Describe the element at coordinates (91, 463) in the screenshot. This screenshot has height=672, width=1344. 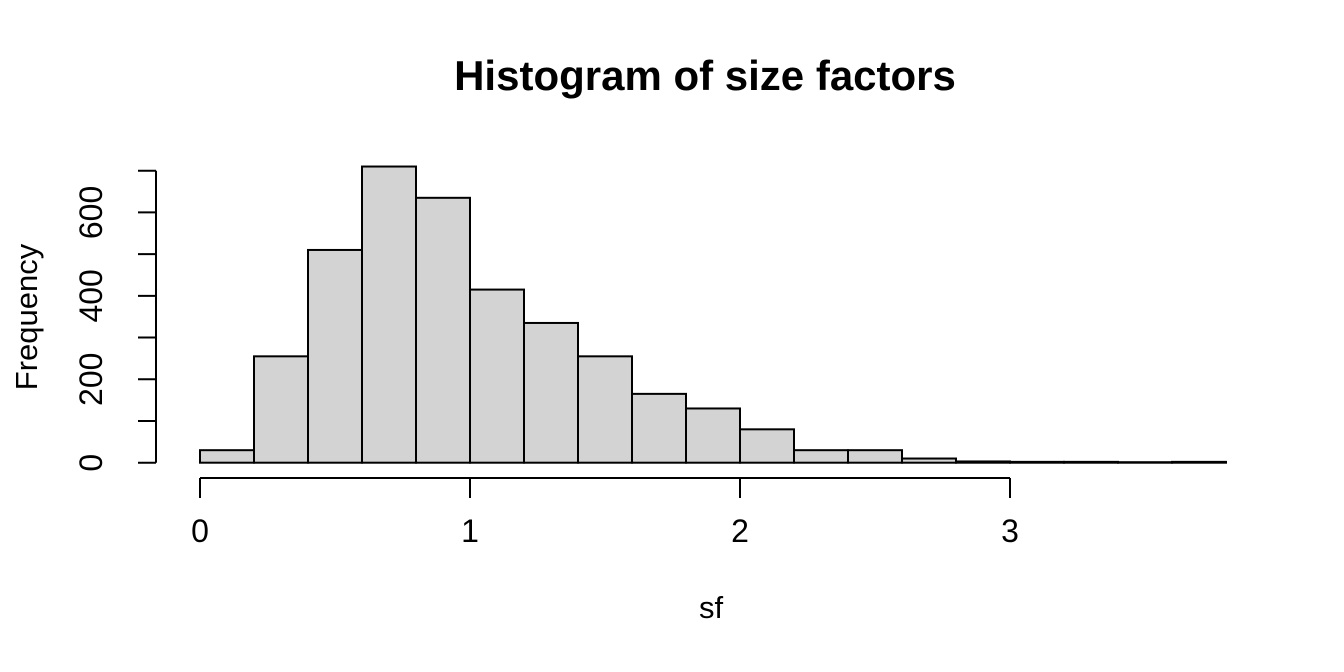
I see `y-axis-tick-label: 0` at that location.